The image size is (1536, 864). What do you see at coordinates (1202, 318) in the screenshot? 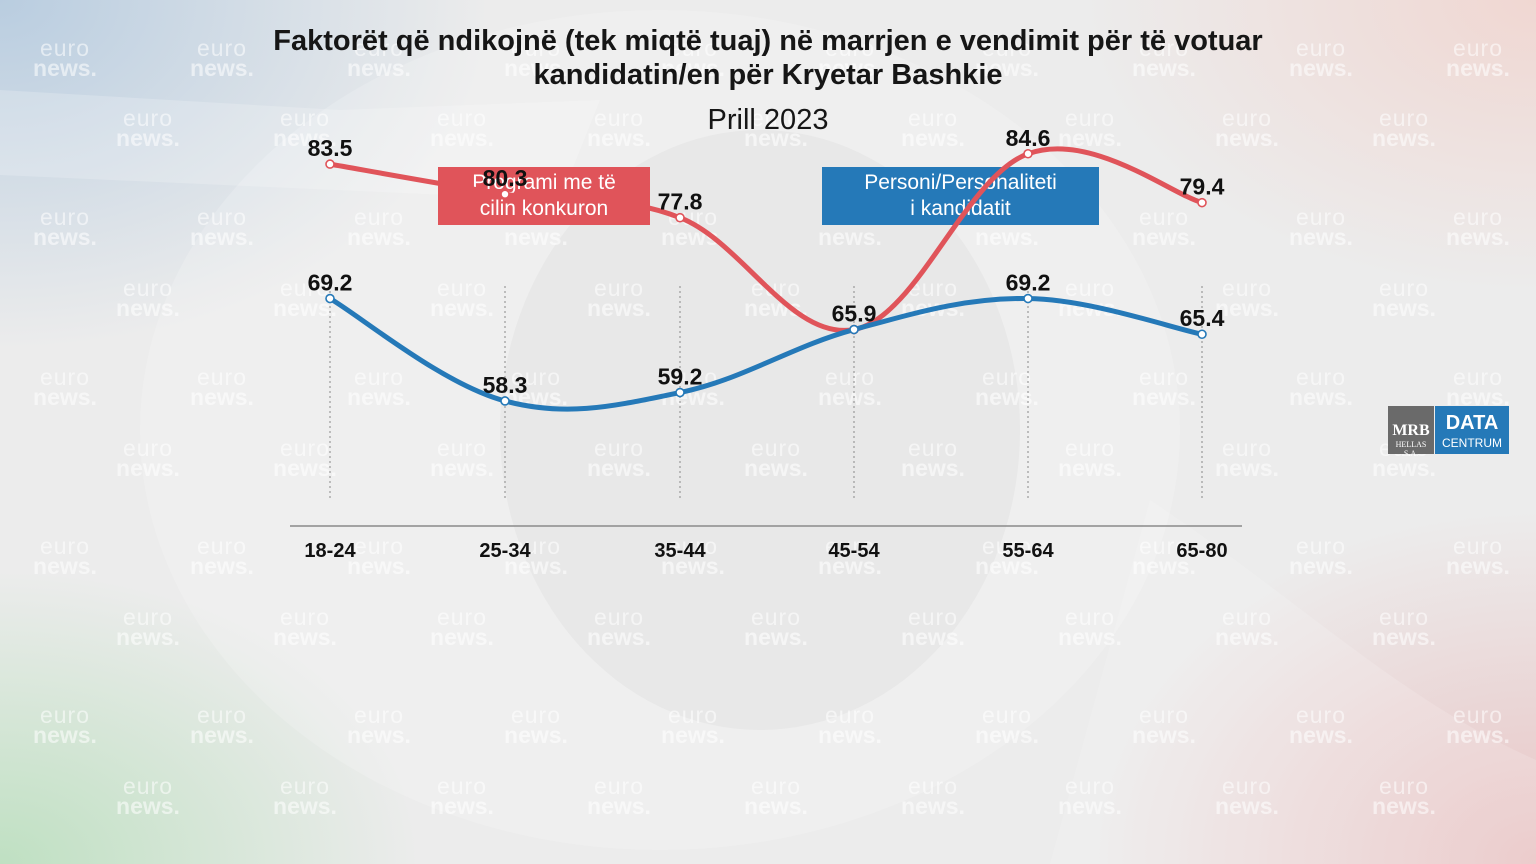
I see `value-label-personi: 65.4` at bounding box center [1202, 318].